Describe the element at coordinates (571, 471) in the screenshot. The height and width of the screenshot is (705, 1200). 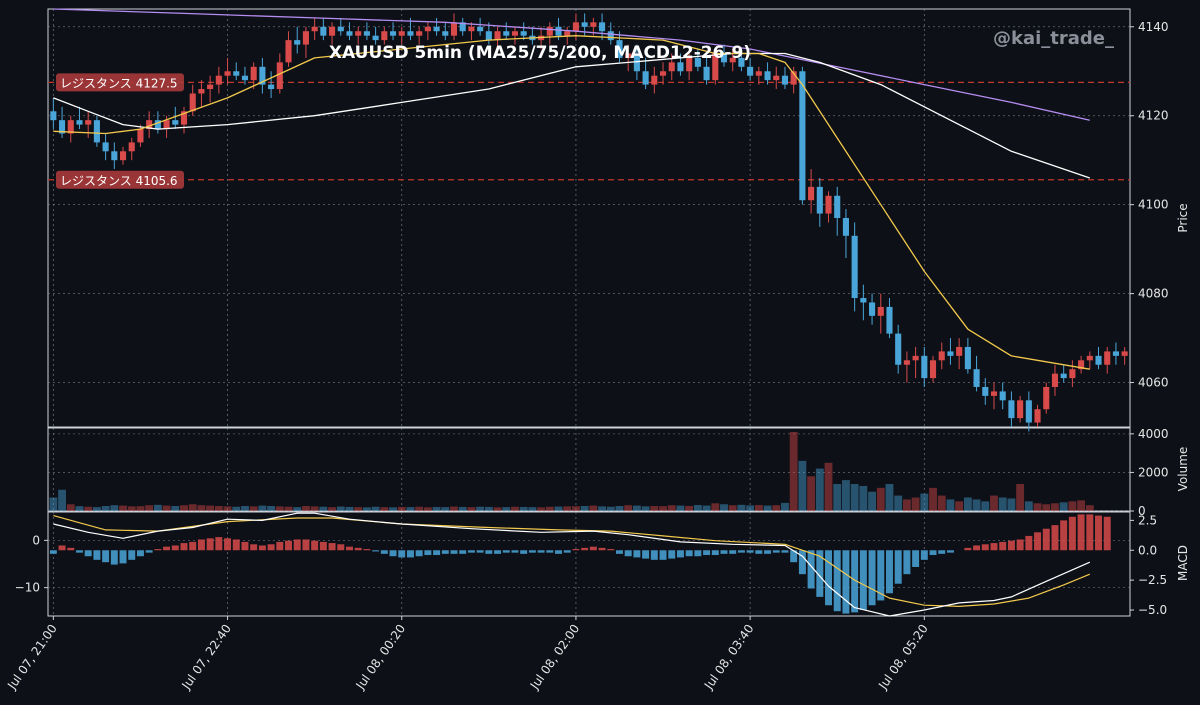
I see `volume-bars` at that location.